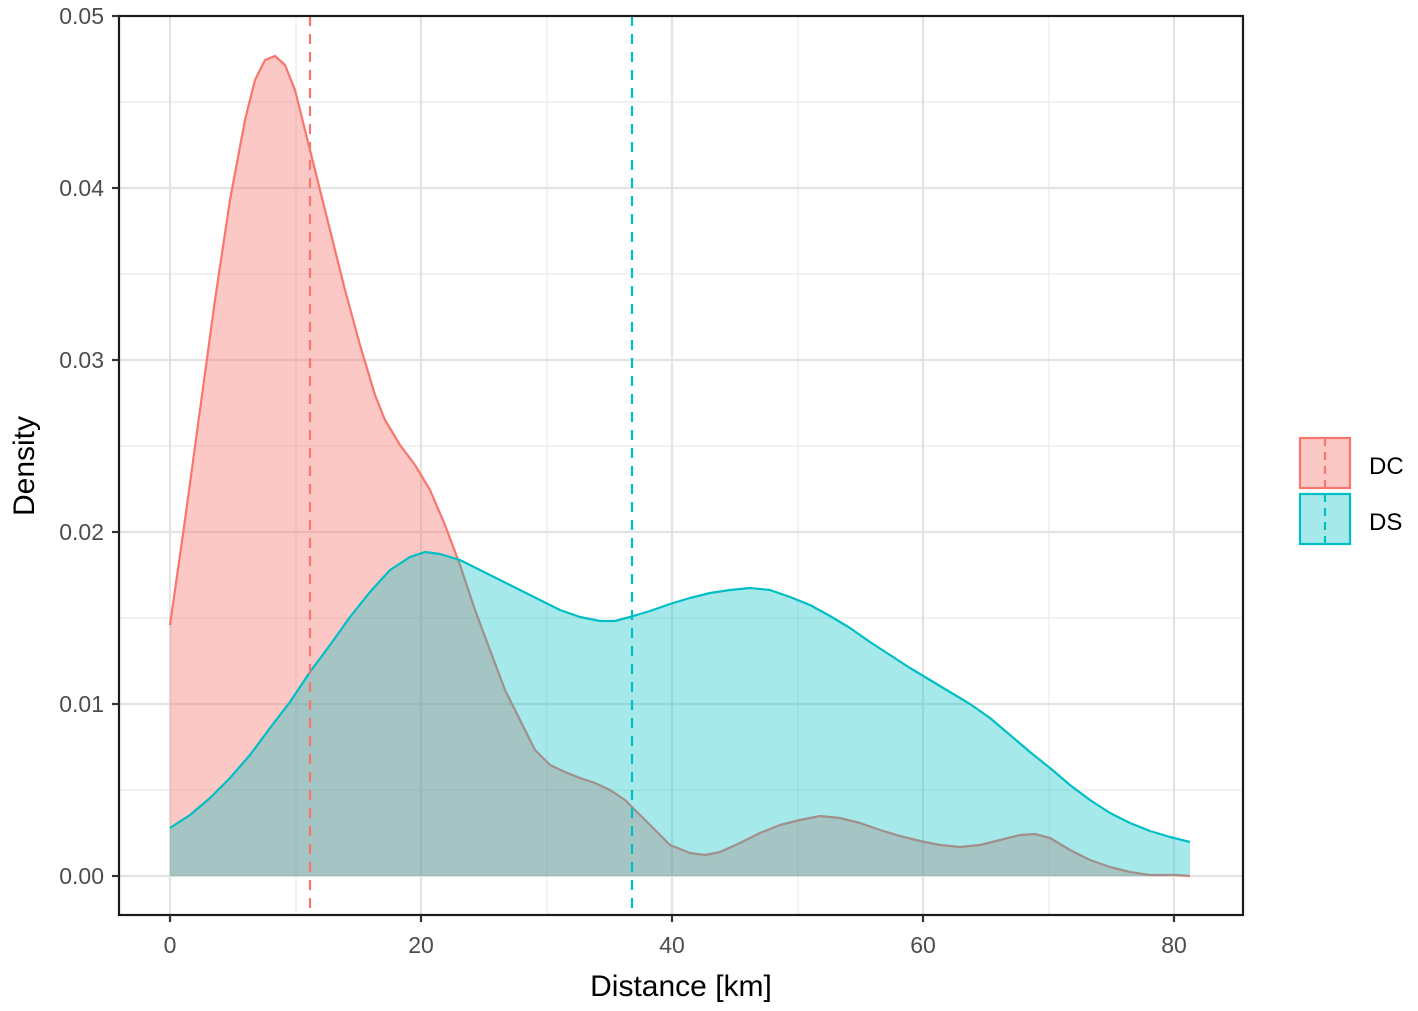  What do you see at coordinates (89, 446) in the screenshot?
I see `y-axis: 0.00 0.01 0.02 0.03 0.04 0.05` at bounding box center [89, 446].